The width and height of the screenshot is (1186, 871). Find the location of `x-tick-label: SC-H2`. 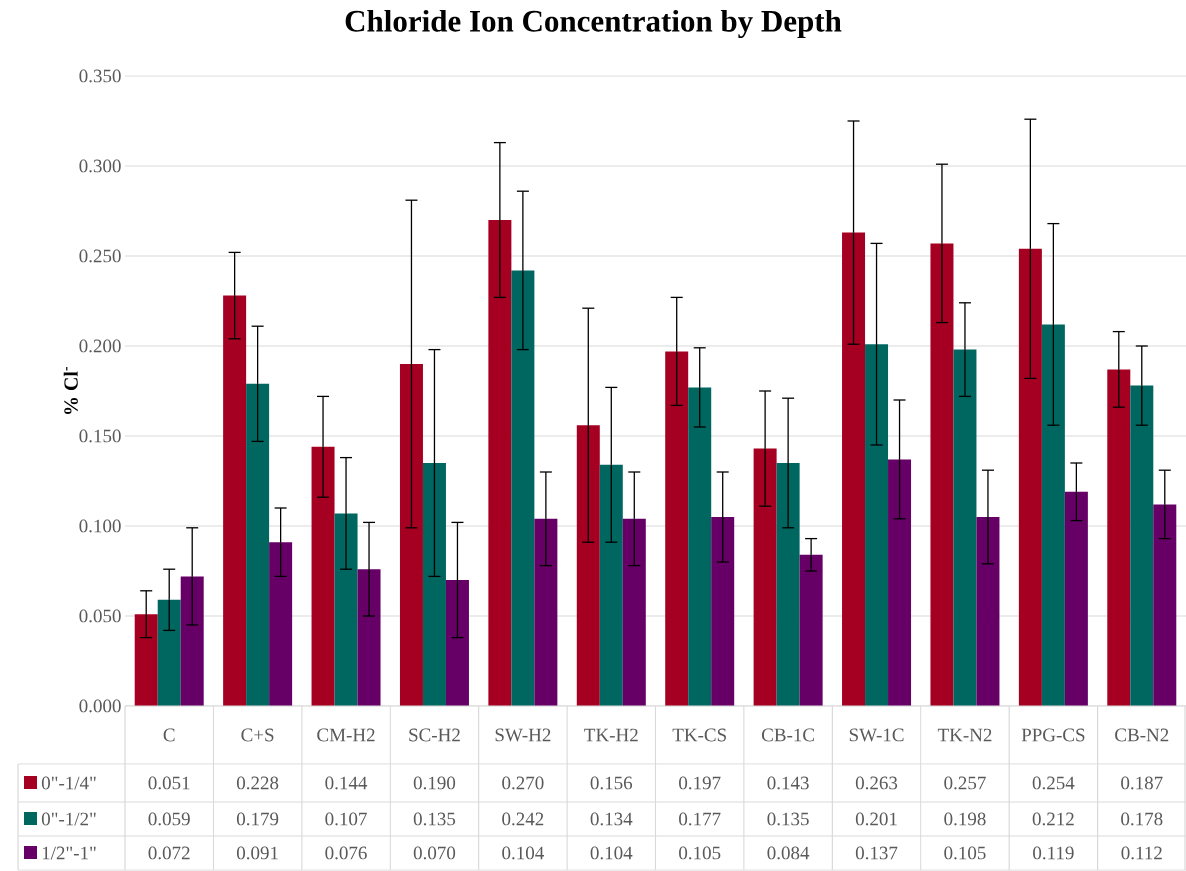

x-tick-label: SC-H2 is located at coordinates (434, 735).